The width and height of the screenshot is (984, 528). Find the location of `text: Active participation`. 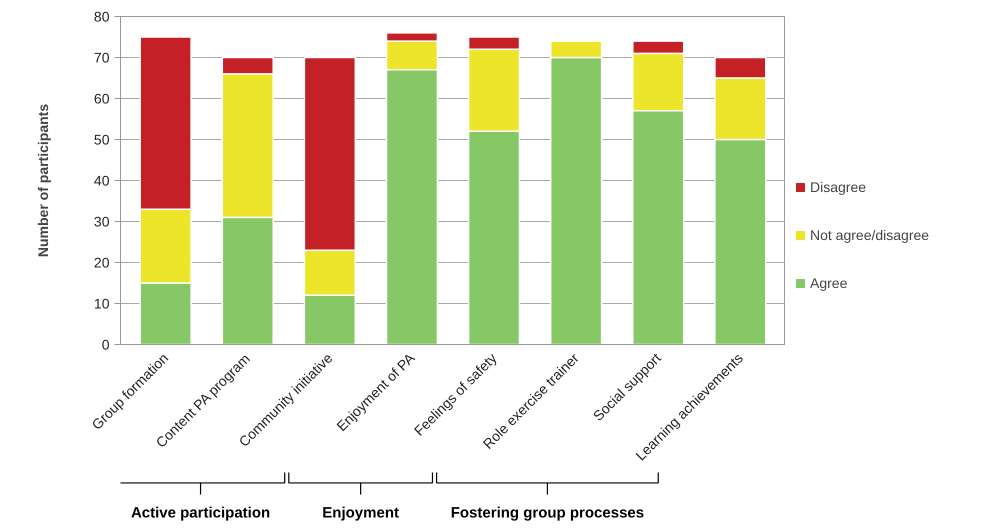

text: Active participation is located at coordinates (200, 513).